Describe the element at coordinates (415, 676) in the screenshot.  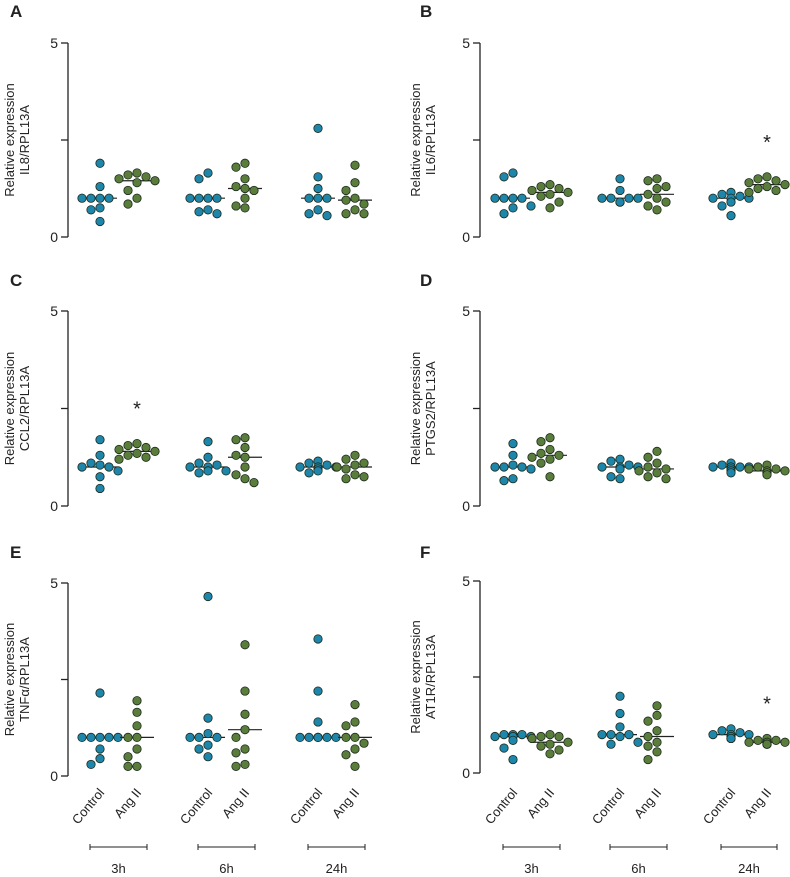
I see `y-axis-label-line1: Relative expression` at that location.